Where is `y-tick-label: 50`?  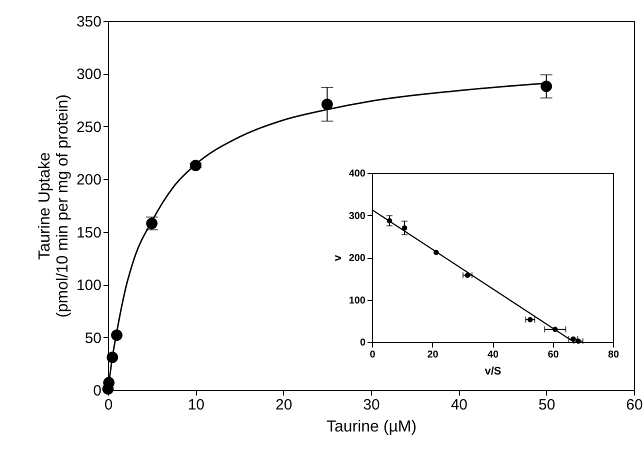 y-tick-label: 50 is located at coordinates (93, 338).